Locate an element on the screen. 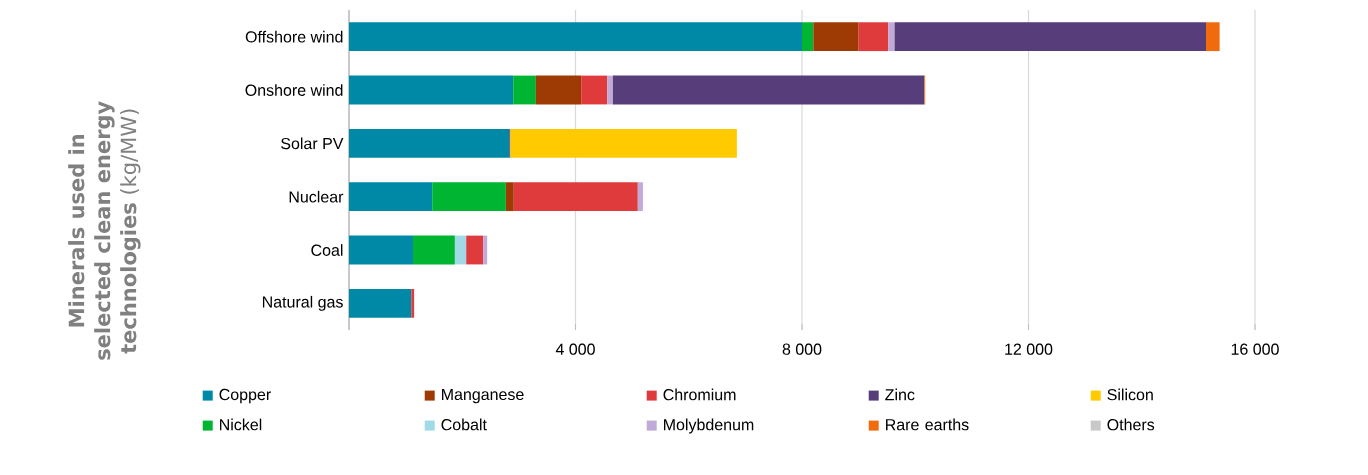 The width and height of the screenshot is (1368, 475). y-tick-label: Natural gas is located at coordinates (302, 303).